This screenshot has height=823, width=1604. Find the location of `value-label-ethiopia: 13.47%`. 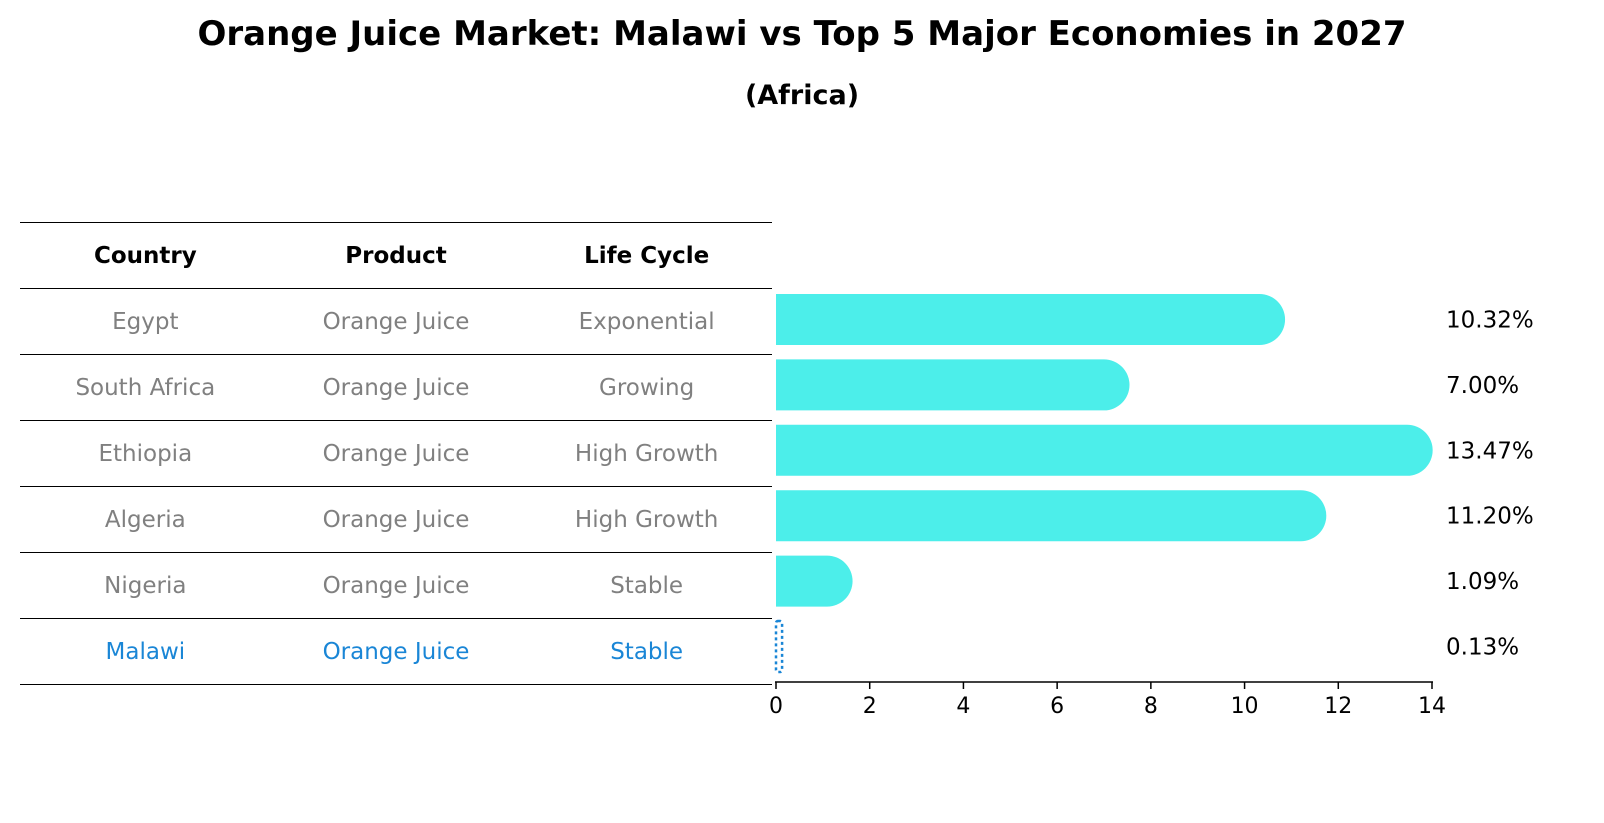

value-label-ethiopia: 13.47% is located at coordinates (1490, 451).